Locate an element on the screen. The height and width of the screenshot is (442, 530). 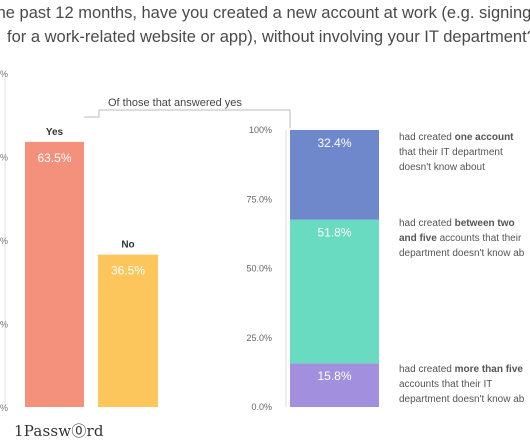
y-tick-label: 0.0% is located at coordinates (261, 407).